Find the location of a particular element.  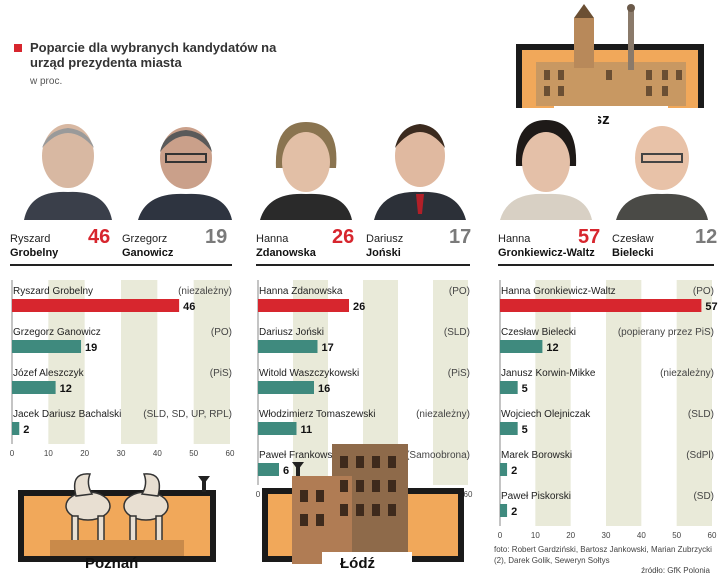

category-label: Marek Borowski is located at coordinates (536, 455).